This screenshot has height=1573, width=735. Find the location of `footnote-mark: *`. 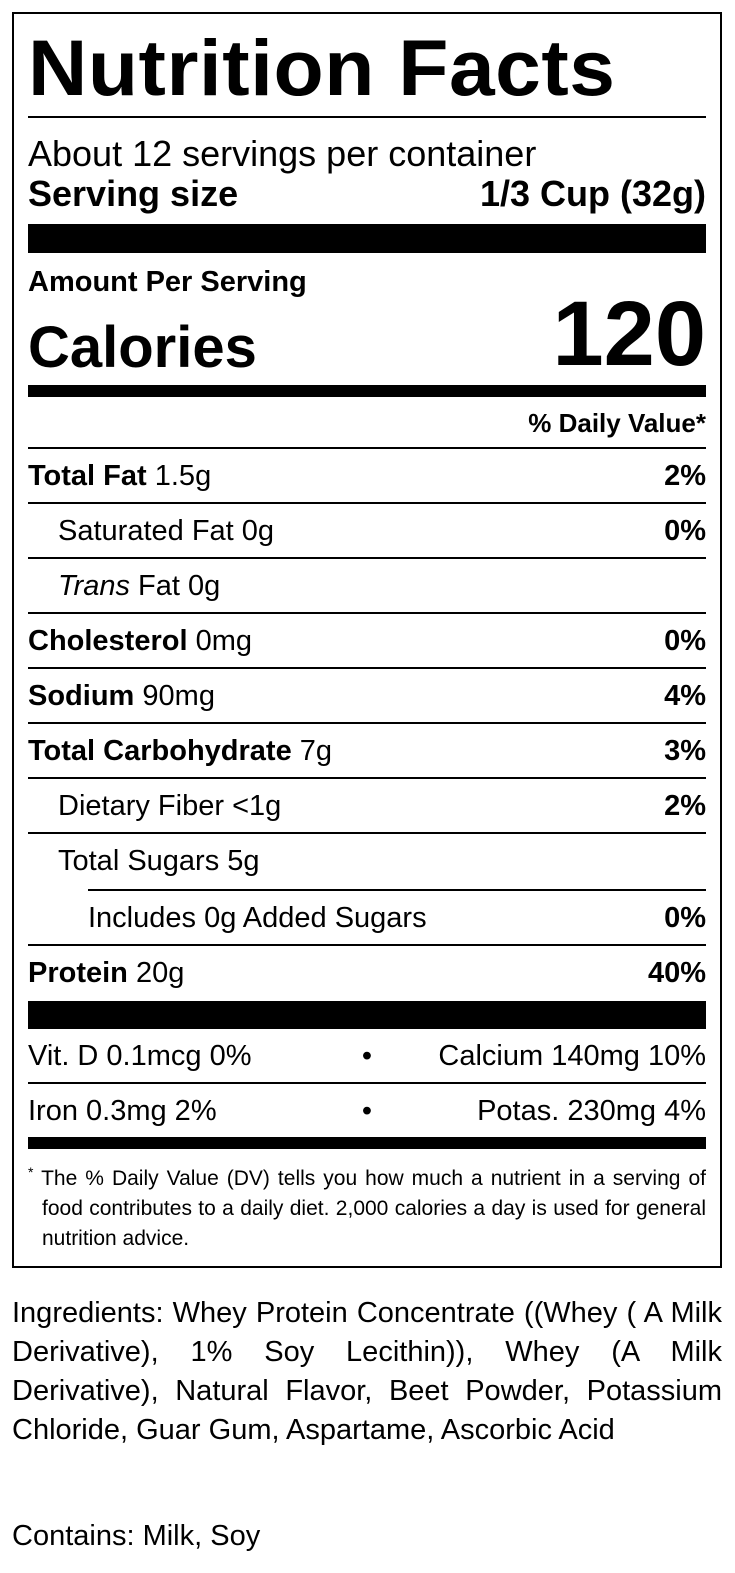

footnote-mark: * is located at coordinates (31, 1172).